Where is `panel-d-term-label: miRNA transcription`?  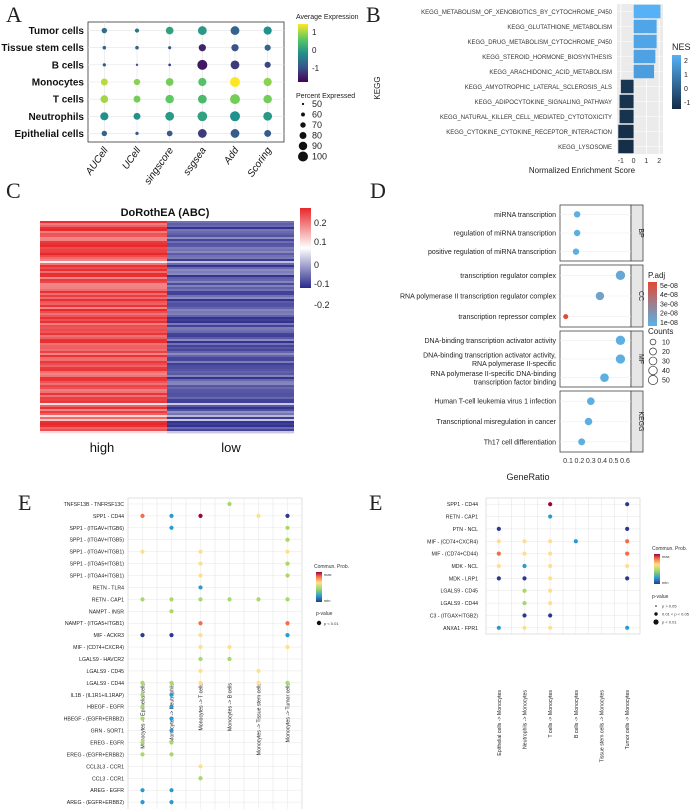
panel-d-term-label: miRNA transcription is located at coordinates (525, 215).